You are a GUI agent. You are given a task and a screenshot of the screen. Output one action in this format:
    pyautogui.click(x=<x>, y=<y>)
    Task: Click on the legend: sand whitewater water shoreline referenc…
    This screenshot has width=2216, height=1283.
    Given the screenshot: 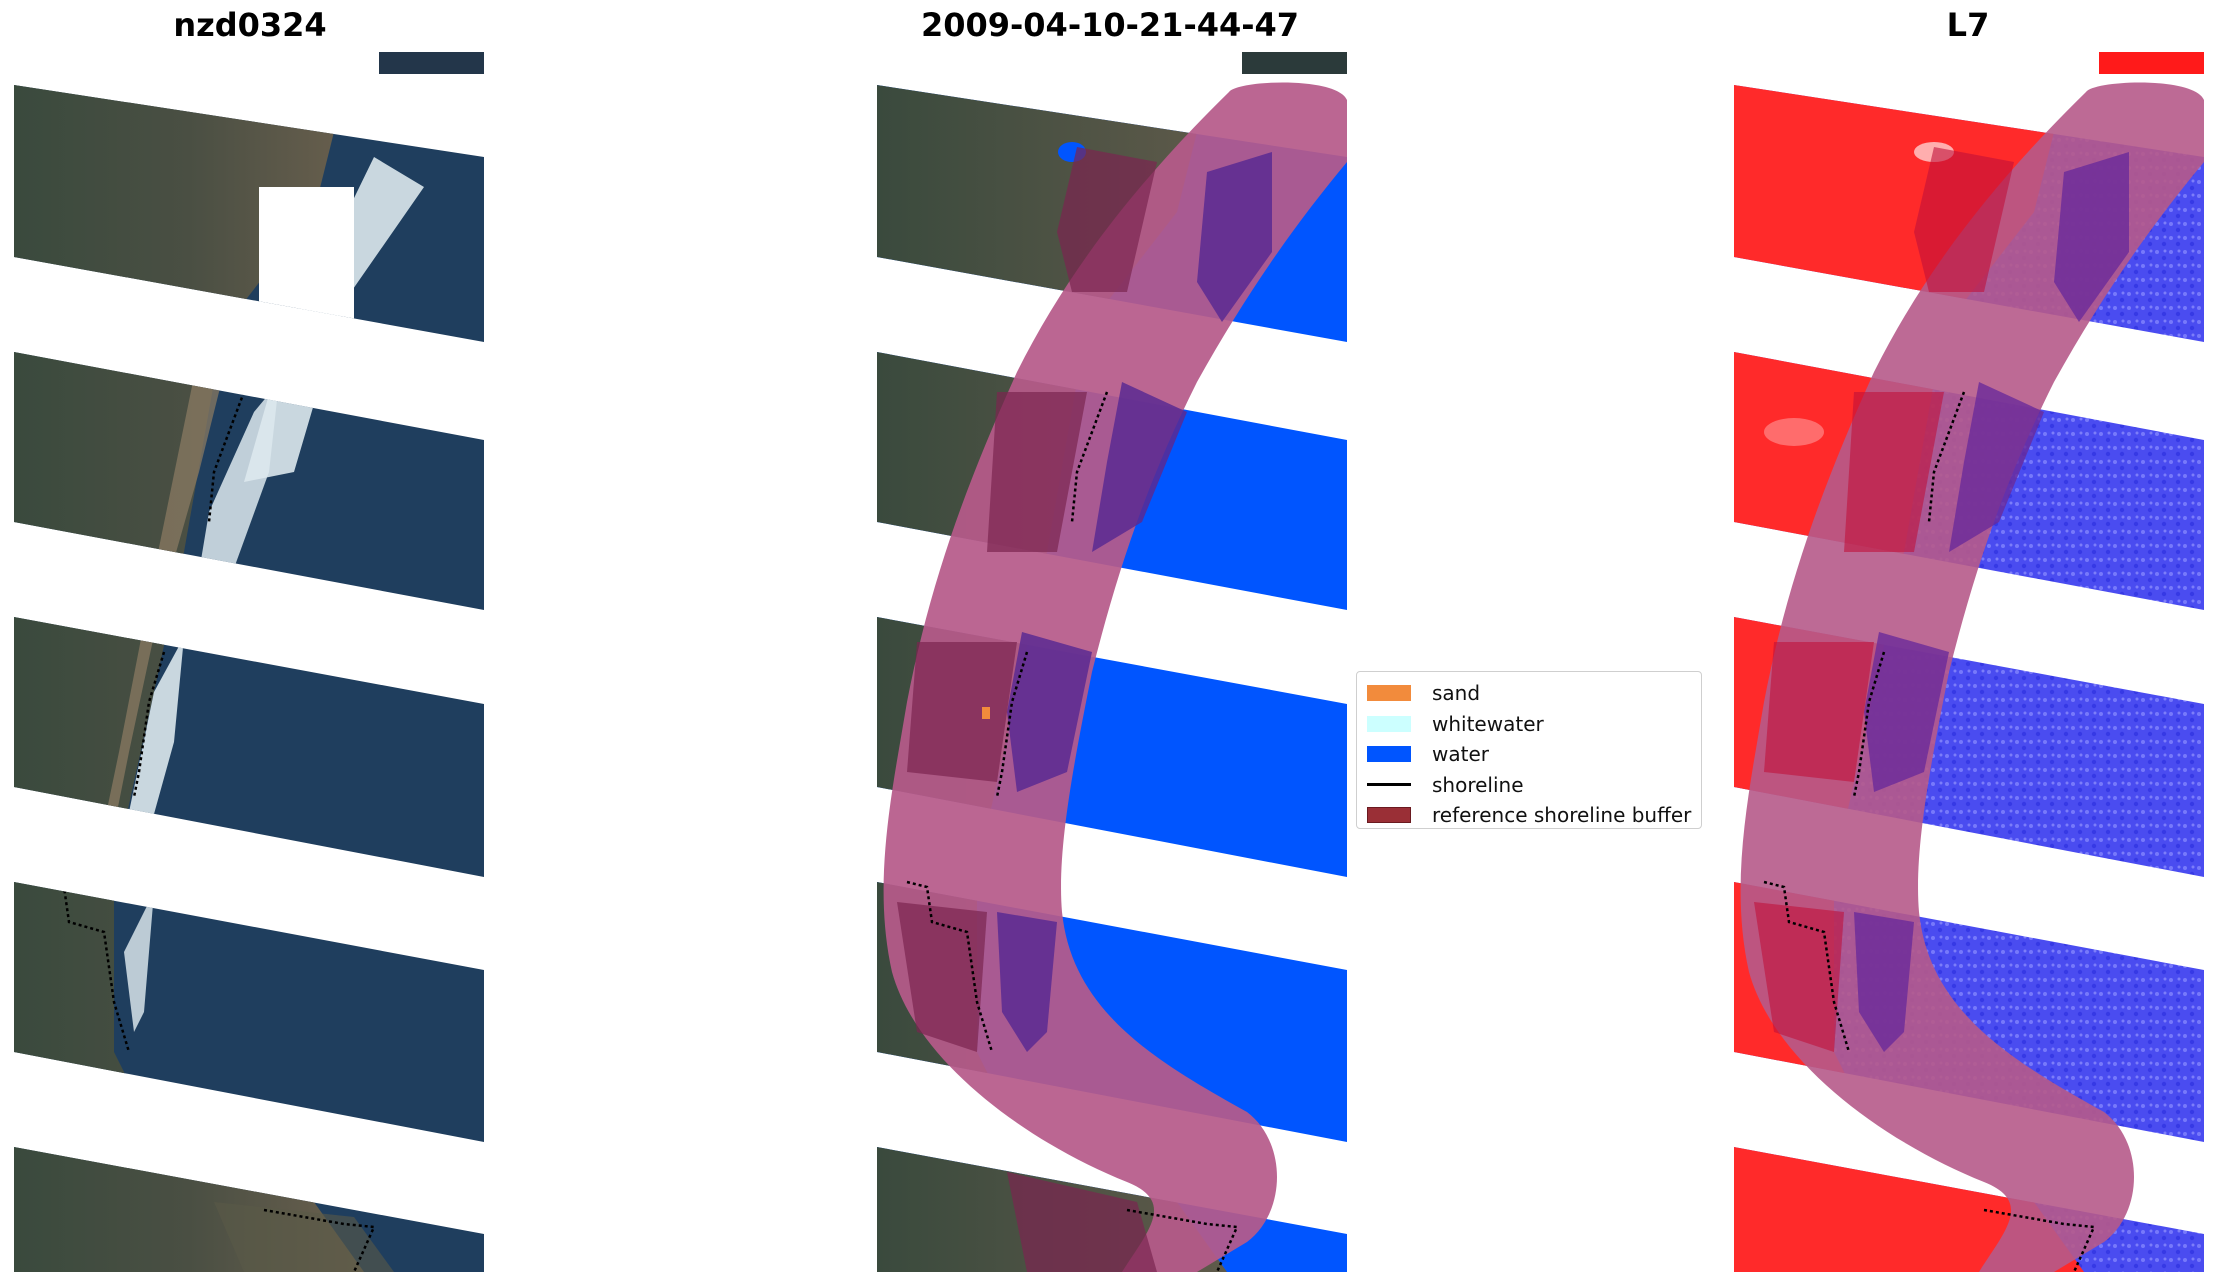 What is the action you would take?
    pyautogui.click(x=1529, y=750)
    